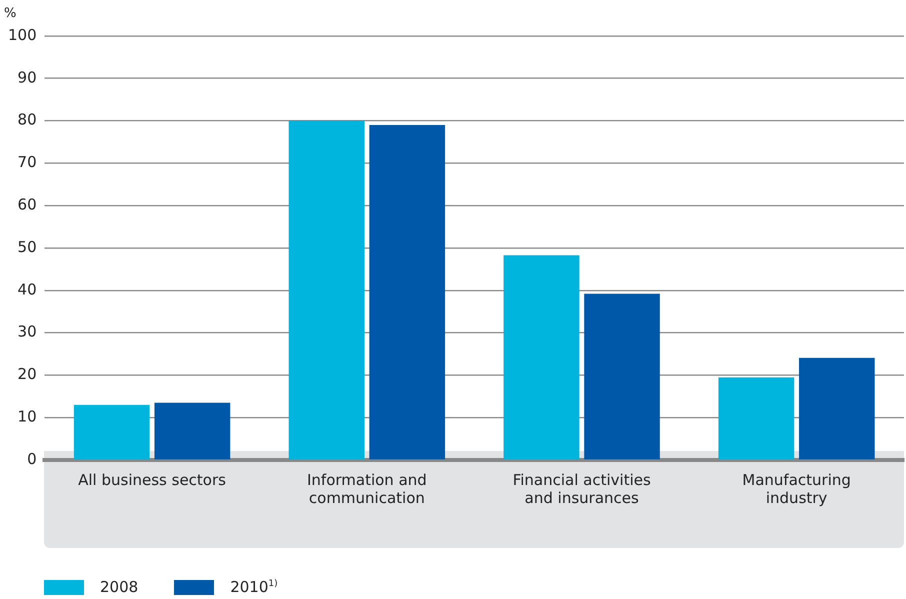  What do you see at coordinates (366, 488) in the screenshot?
I see `x-tick-label: Information and communication` at bounding box center [366, 488].